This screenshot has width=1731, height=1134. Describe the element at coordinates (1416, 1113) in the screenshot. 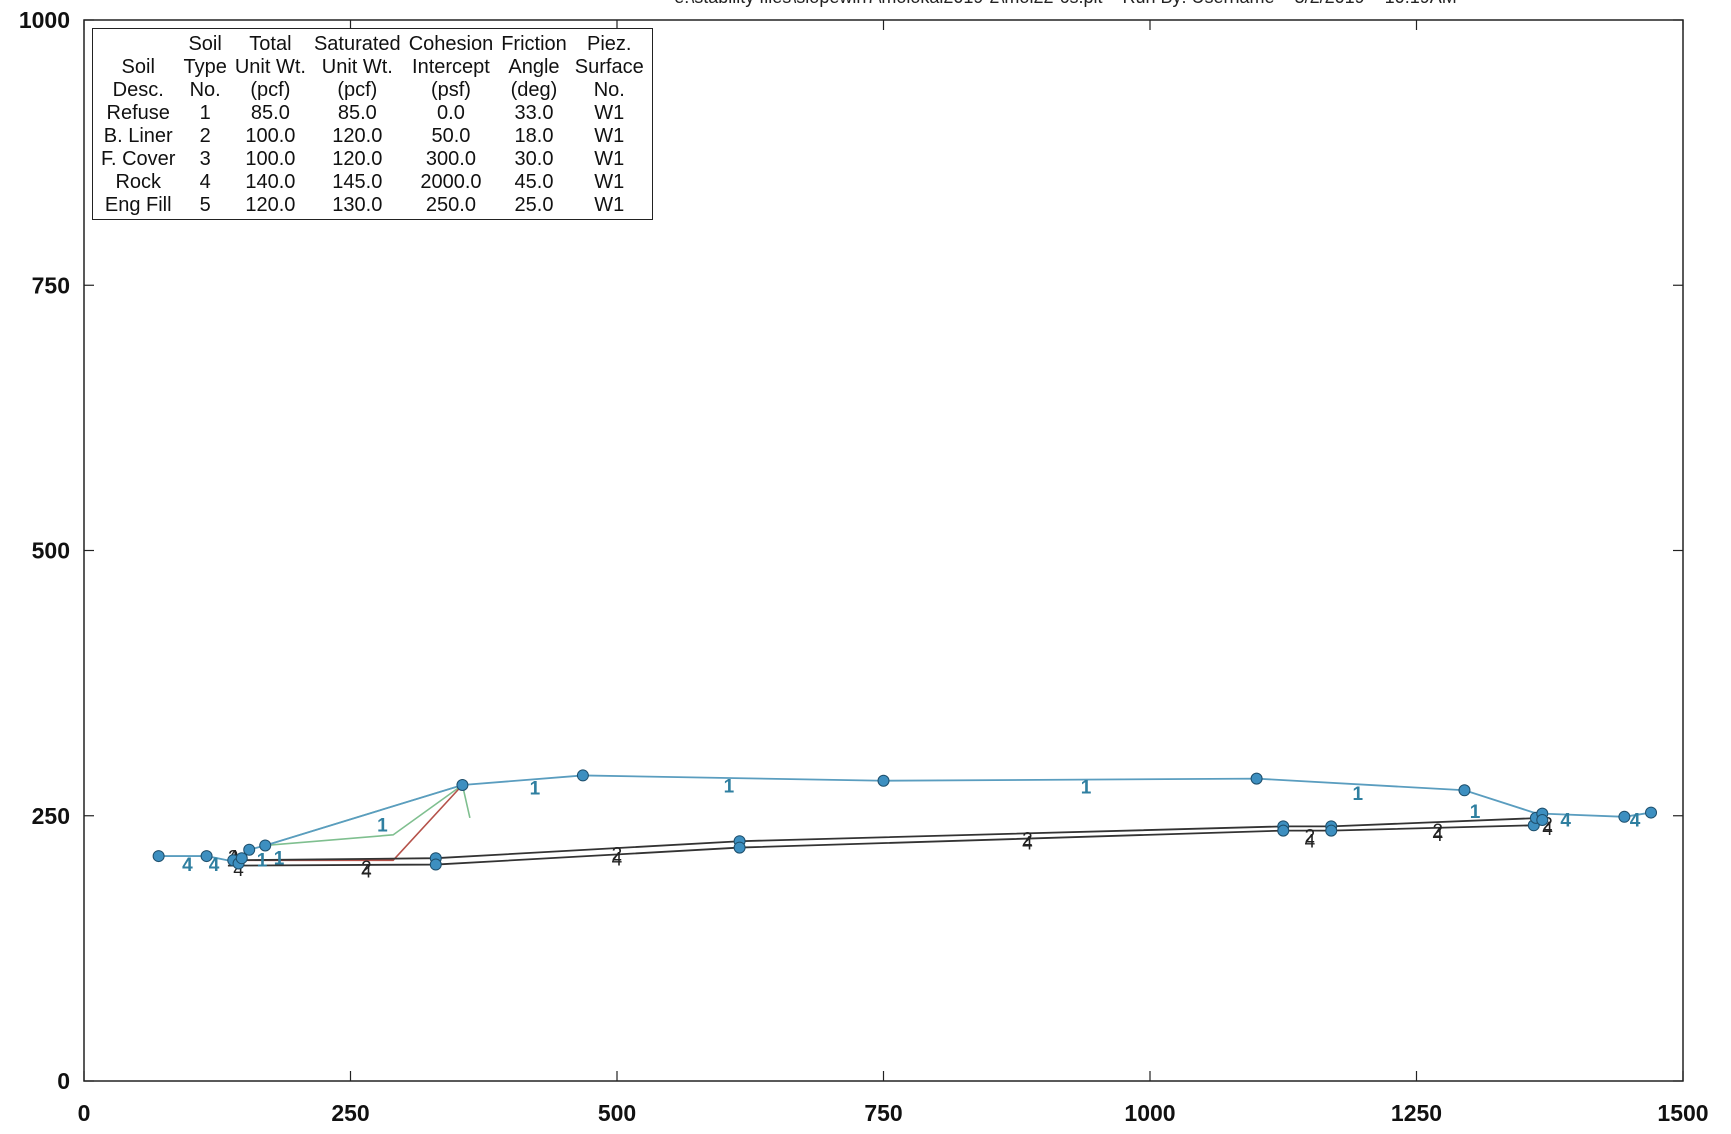

I see `x-tick-label: 1250` at that location.